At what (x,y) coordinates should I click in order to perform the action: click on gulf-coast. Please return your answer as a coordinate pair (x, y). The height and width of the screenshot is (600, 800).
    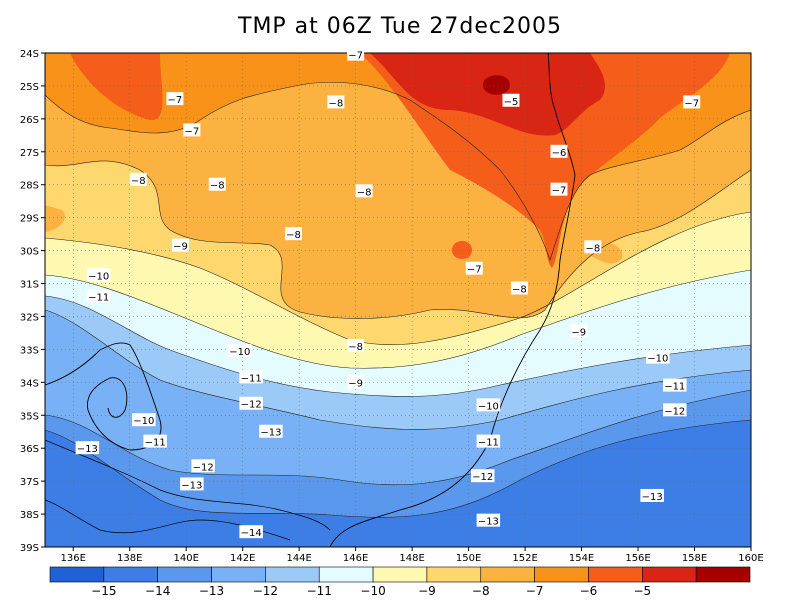
    Looking at the image, I should click on (103, 396).